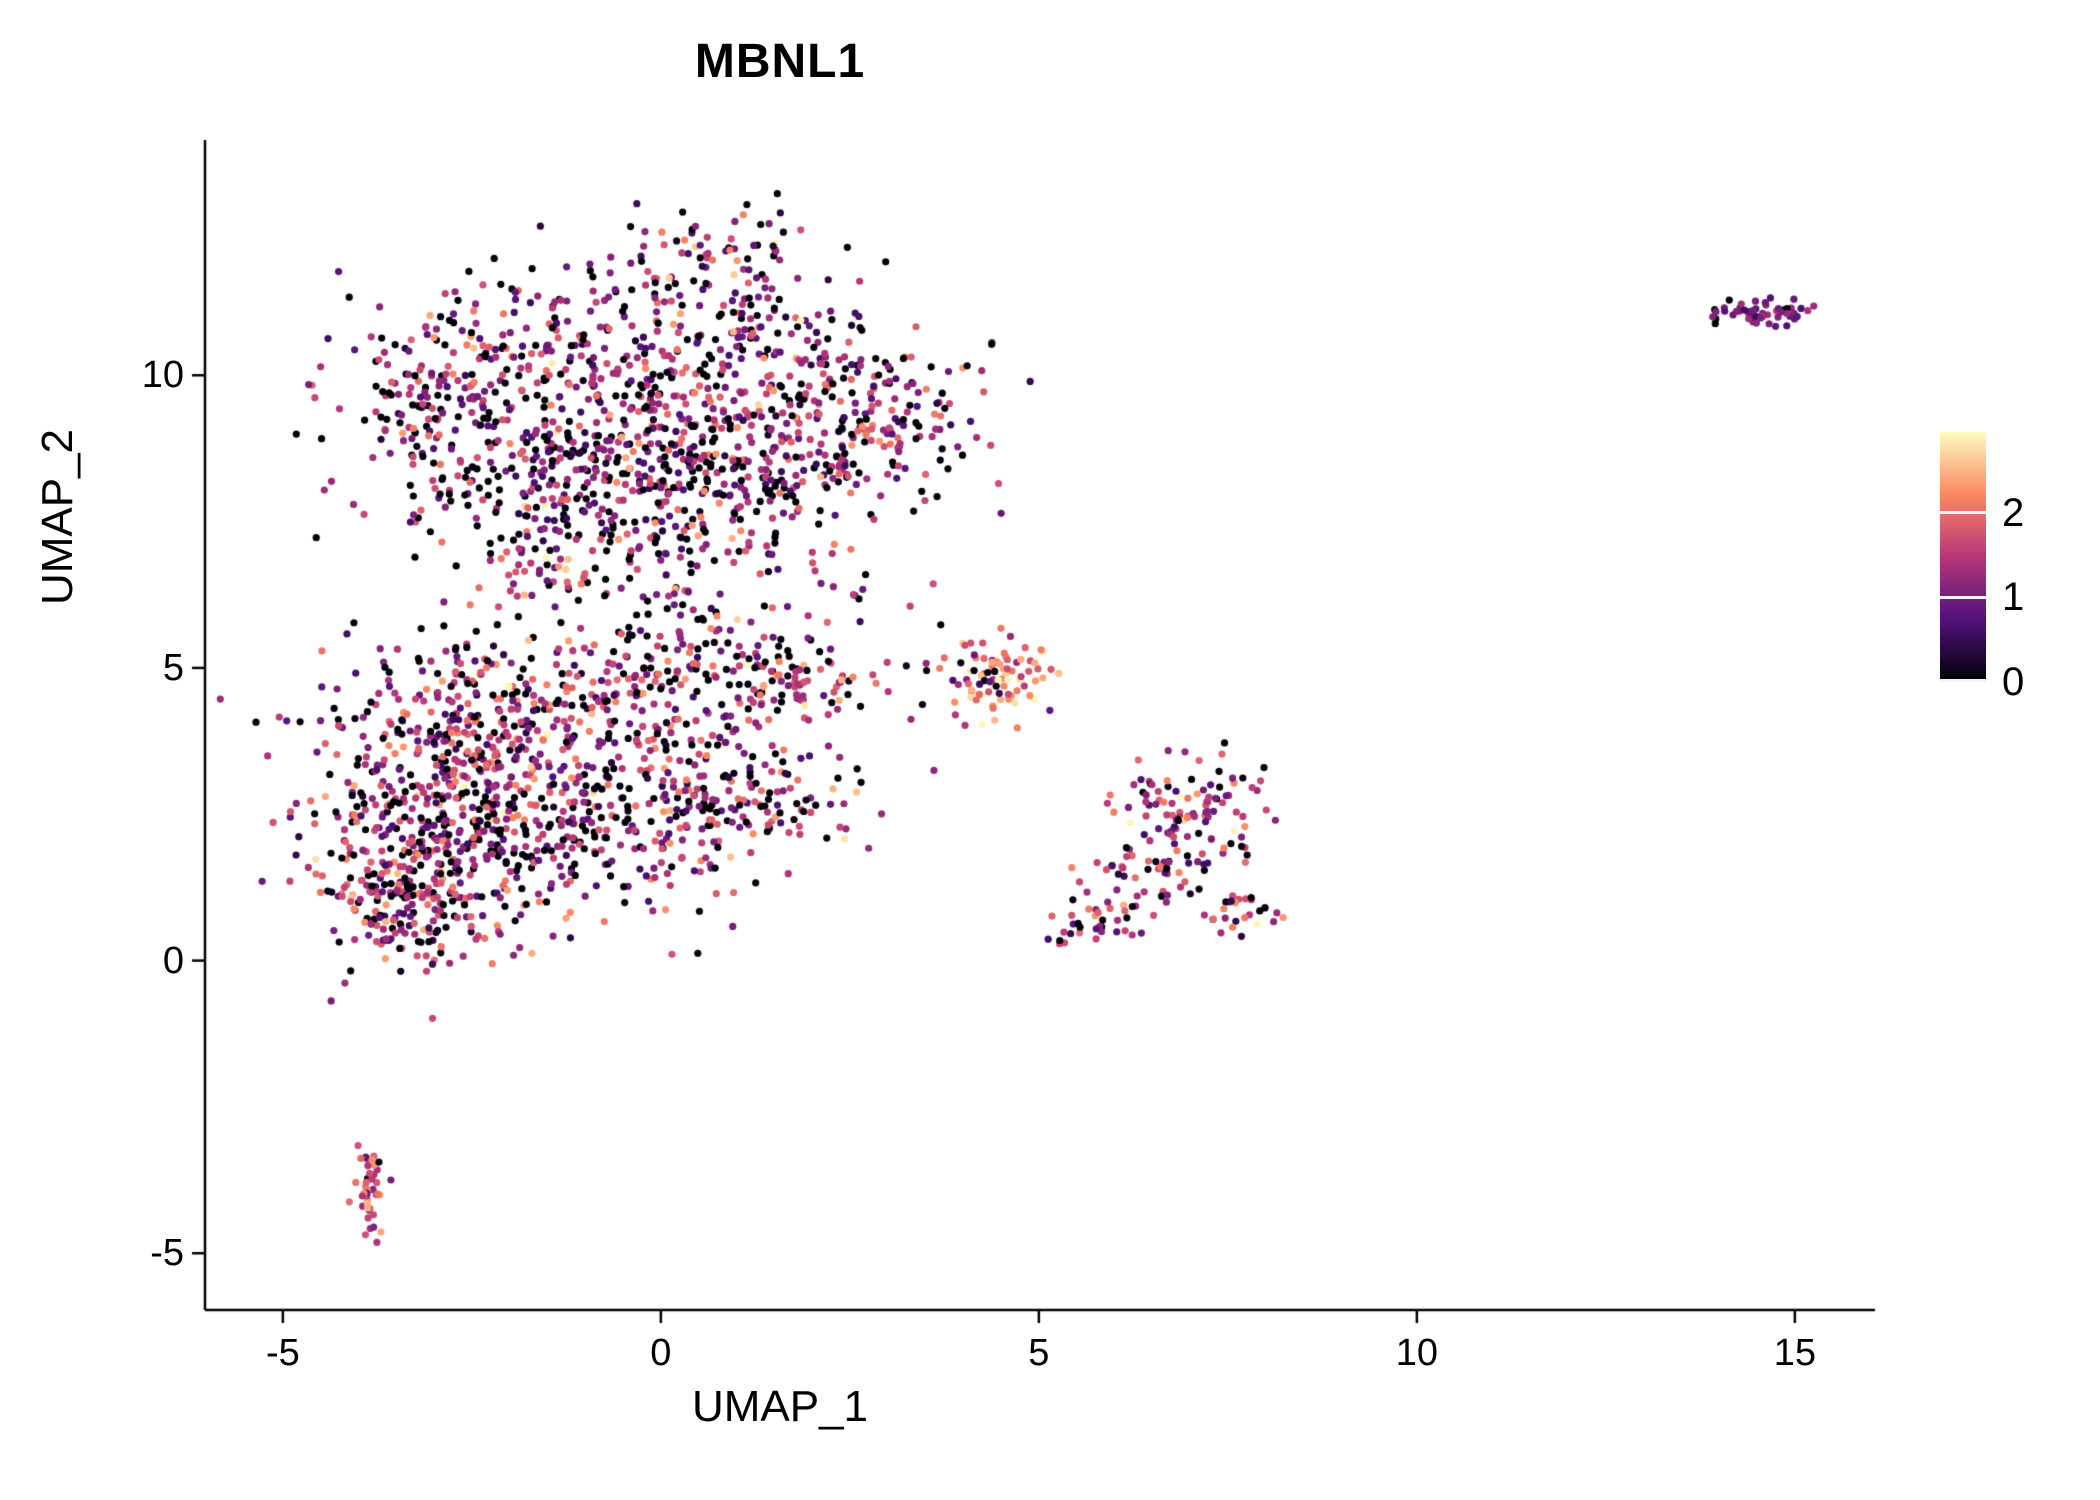 The height and width of the screenshot is (1500, 2100). Describe the element at coordinates (2013, 682) in the screenshot. I see `colorbar-tick-label: 0` at that location.